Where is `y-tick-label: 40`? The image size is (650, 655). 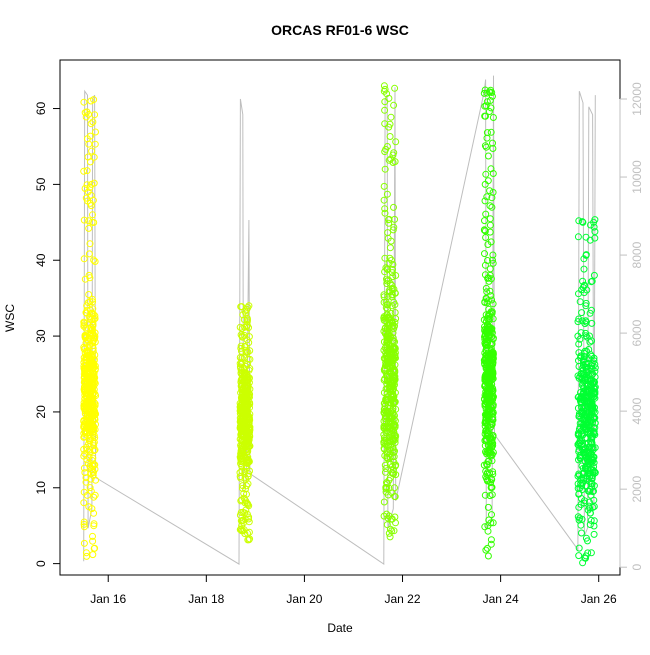
y-tick-label: 40 is located at coordinates (41, 260).